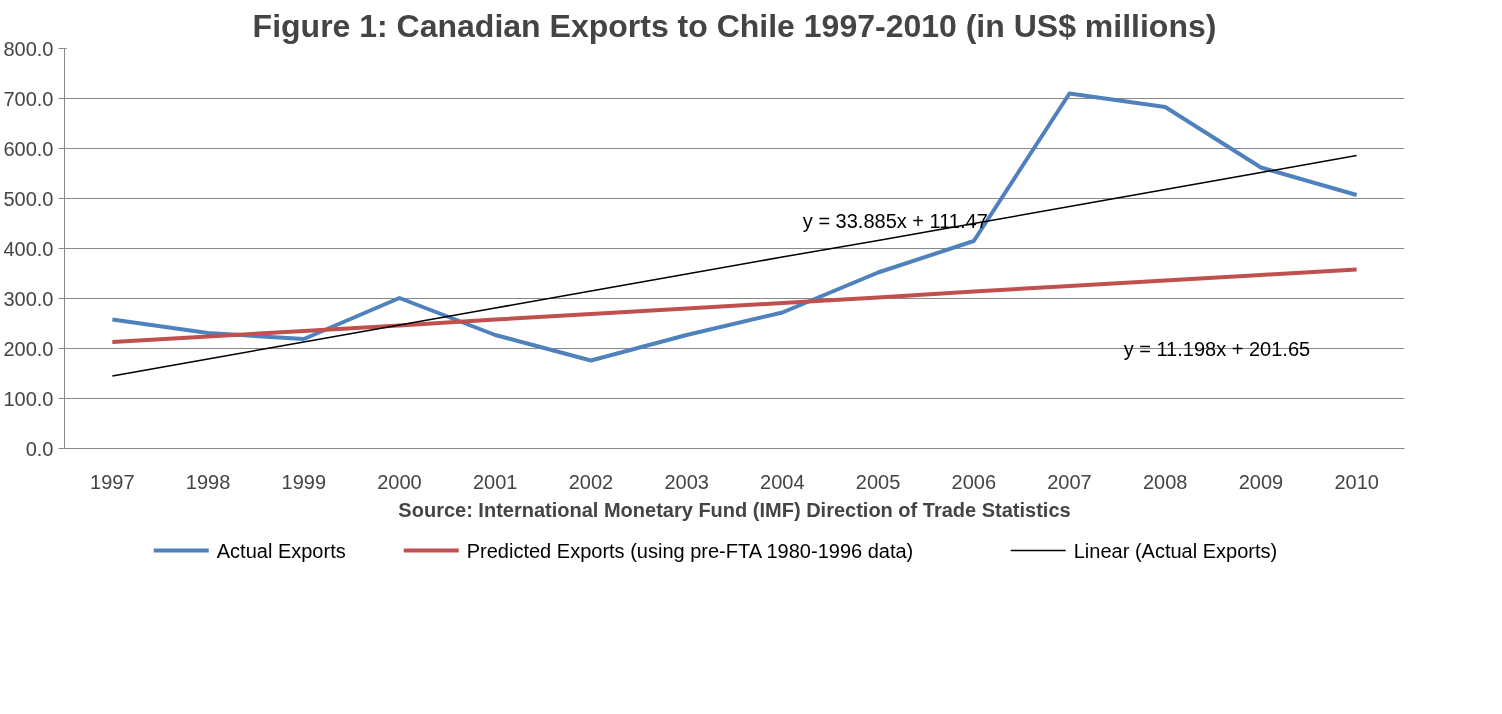 The width and height of the screenshot is (1502, 714). What do you see at coordinates (690, 550) in the screenshot?
I see `legend-label: Predicted Exports (using pre-FTA 1980-1996 data)` at bounding box center [690, 550].